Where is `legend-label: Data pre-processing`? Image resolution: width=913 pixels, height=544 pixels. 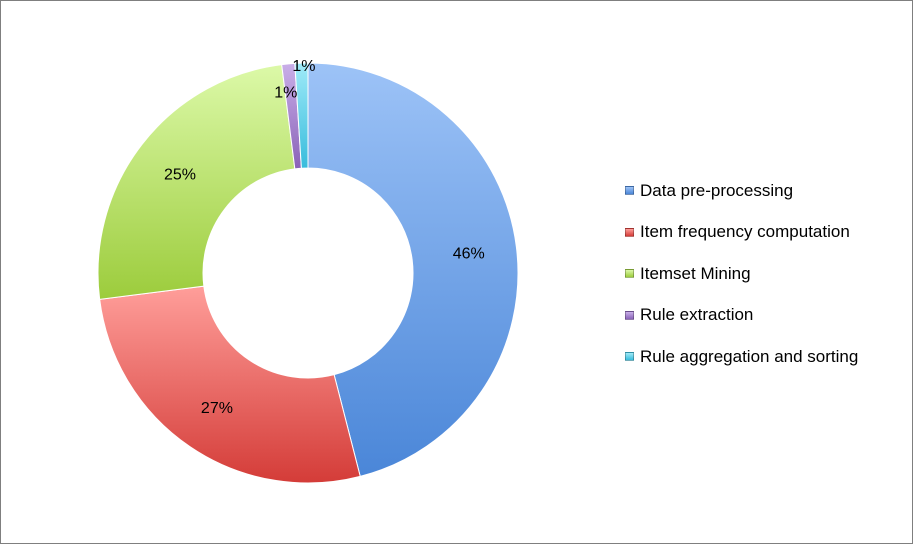
legend-label: Data pre-processing is located at coordinates (717, 190).